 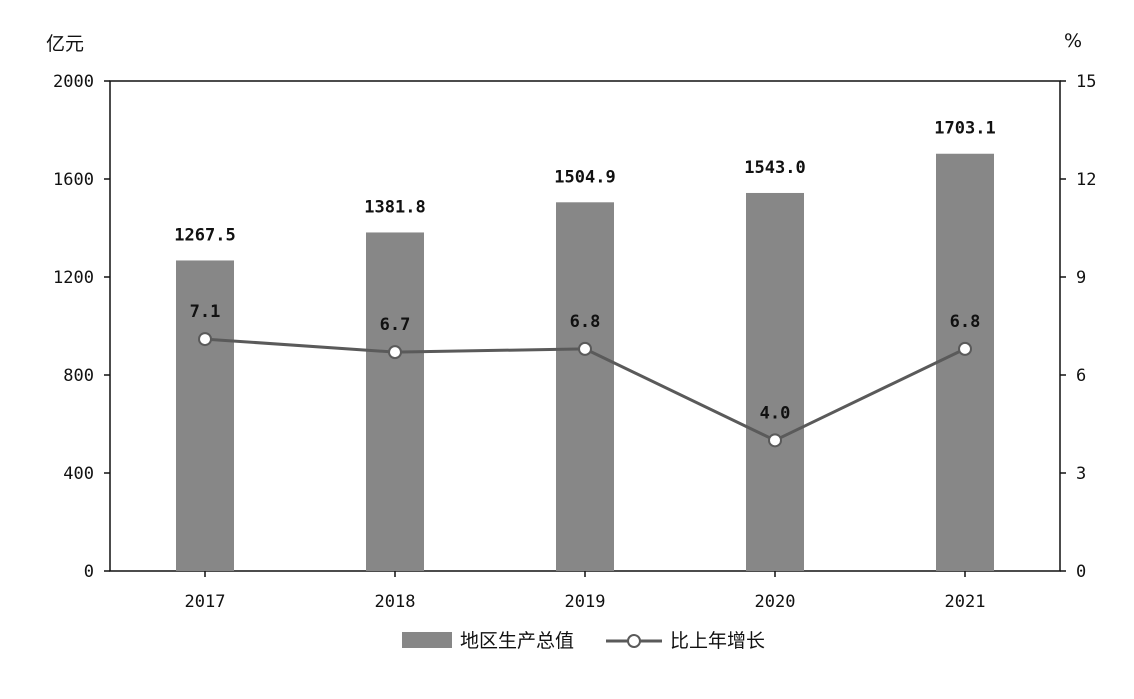 I want to click on right-tick-label-1: 3, so click(x=1081, y=474).